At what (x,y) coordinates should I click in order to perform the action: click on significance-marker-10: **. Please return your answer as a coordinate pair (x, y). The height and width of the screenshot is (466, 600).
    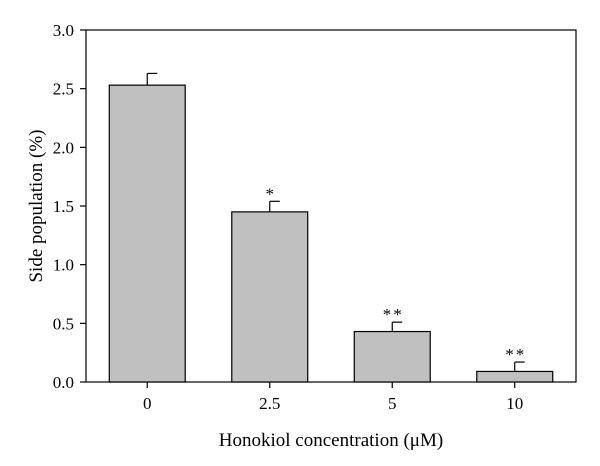
    Looking at the image, I should click on (515, 354).